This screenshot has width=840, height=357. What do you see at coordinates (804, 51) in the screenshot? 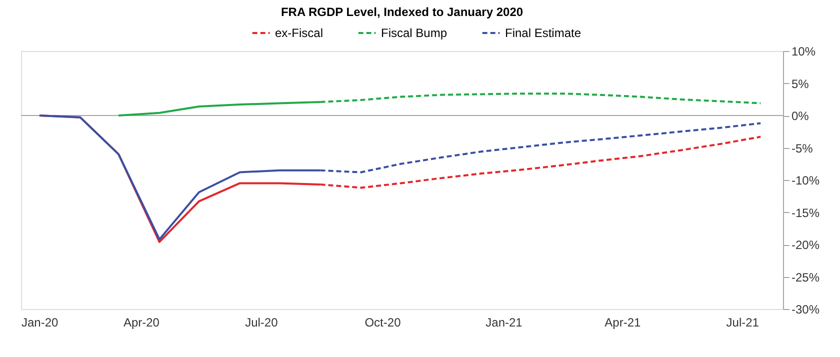
I see `y-tick-label: 10%` at bounding box center [804, 51].